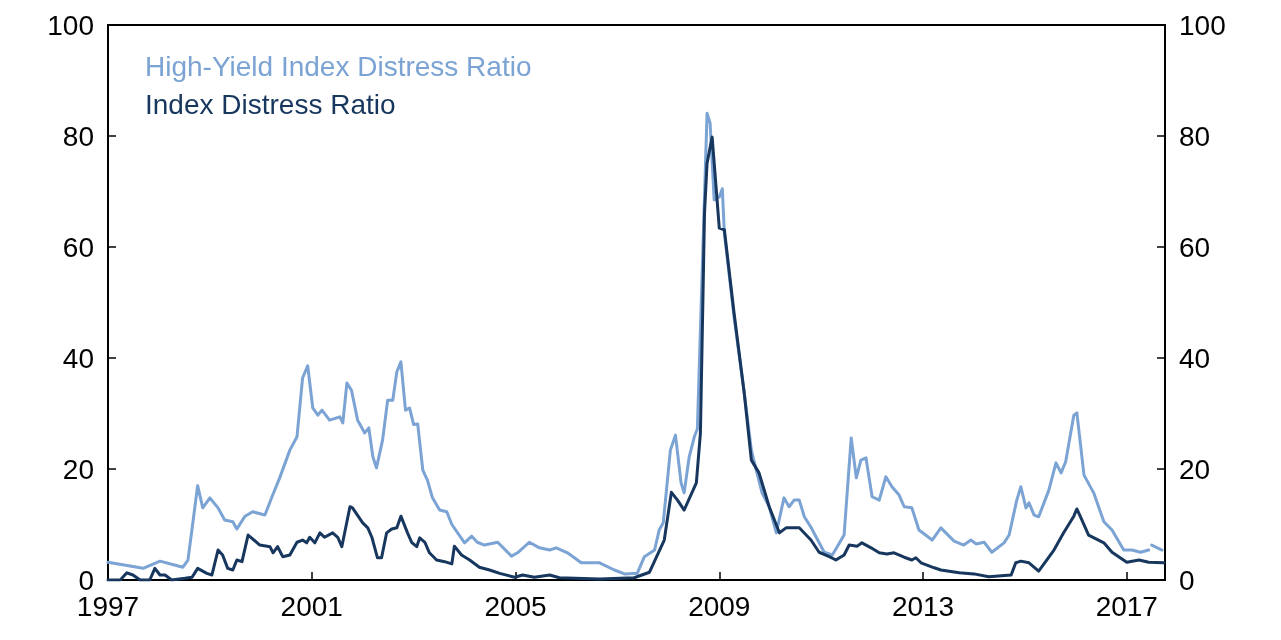 This screenshot has width=1281, height=640. Describe the element at coordinates (1126, 606) in the screenshot. I see `x-tick-label: 2017` at that location.